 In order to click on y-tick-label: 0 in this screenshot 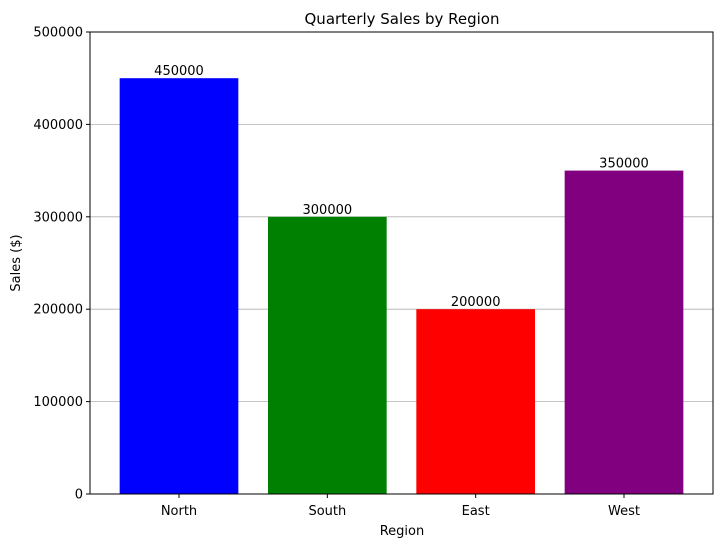, I will do `click(79, 495)`.